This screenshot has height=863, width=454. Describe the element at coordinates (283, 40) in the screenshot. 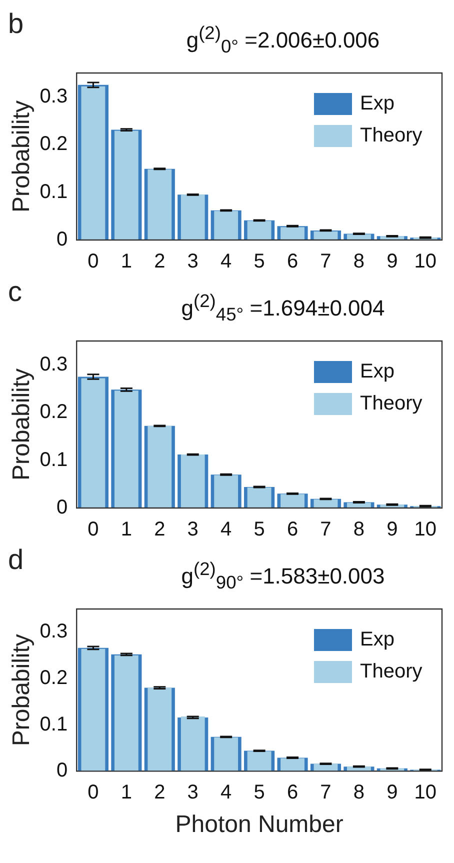

I see `chart-title: g$^{(2)}$$_{0°}$ =2.006±0.006` at that location.